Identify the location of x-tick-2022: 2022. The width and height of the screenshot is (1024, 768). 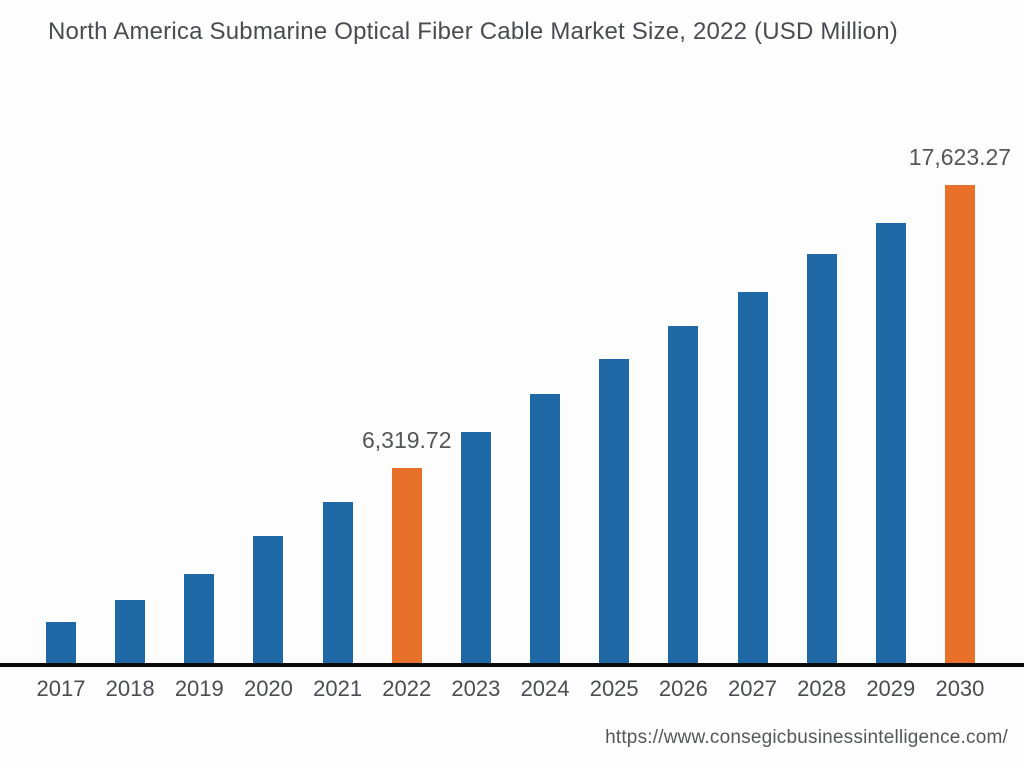
(407, 688).